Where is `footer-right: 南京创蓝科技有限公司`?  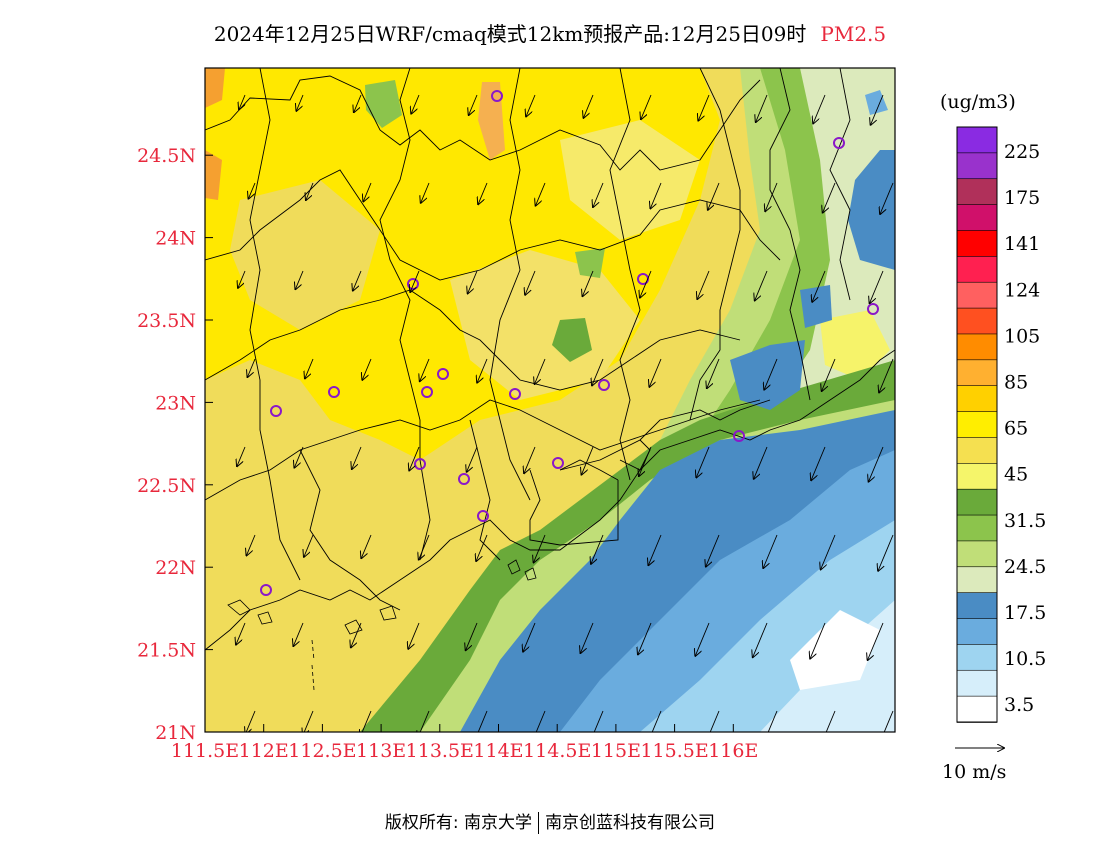
footer-right: 南京创蓝科技有限公司 is located at coordinates (630, 823).